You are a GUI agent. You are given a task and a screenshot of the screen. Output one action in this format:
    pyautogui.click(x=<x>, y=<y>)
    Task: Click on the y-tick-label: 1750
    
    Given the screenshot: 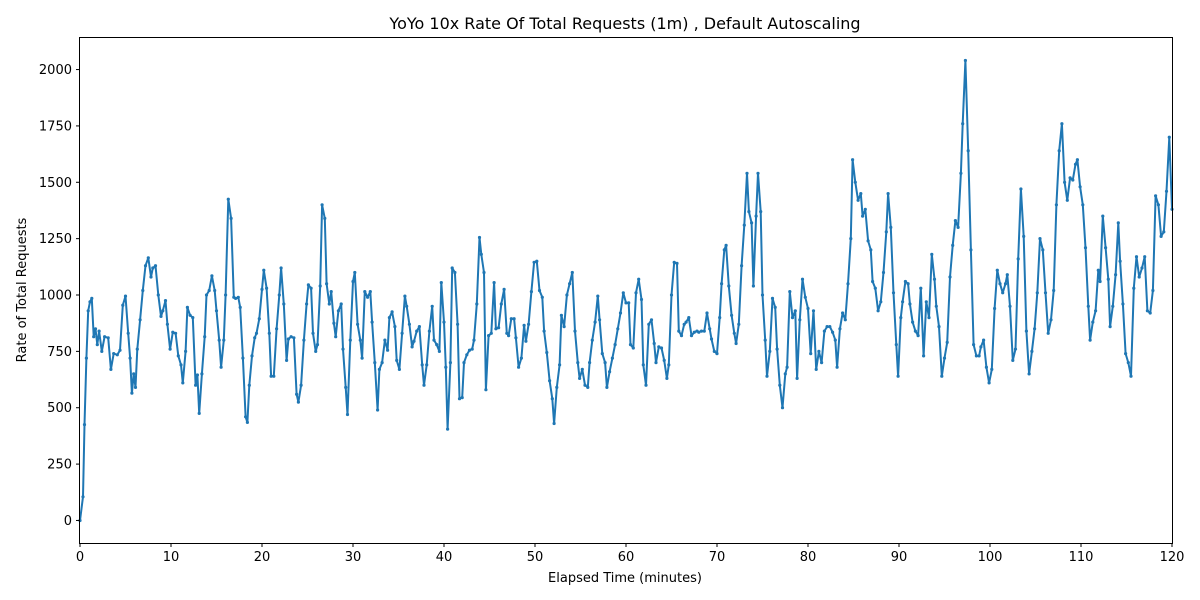 What is the action you would take?
    pyautogui.click(x=55, y=126)
    